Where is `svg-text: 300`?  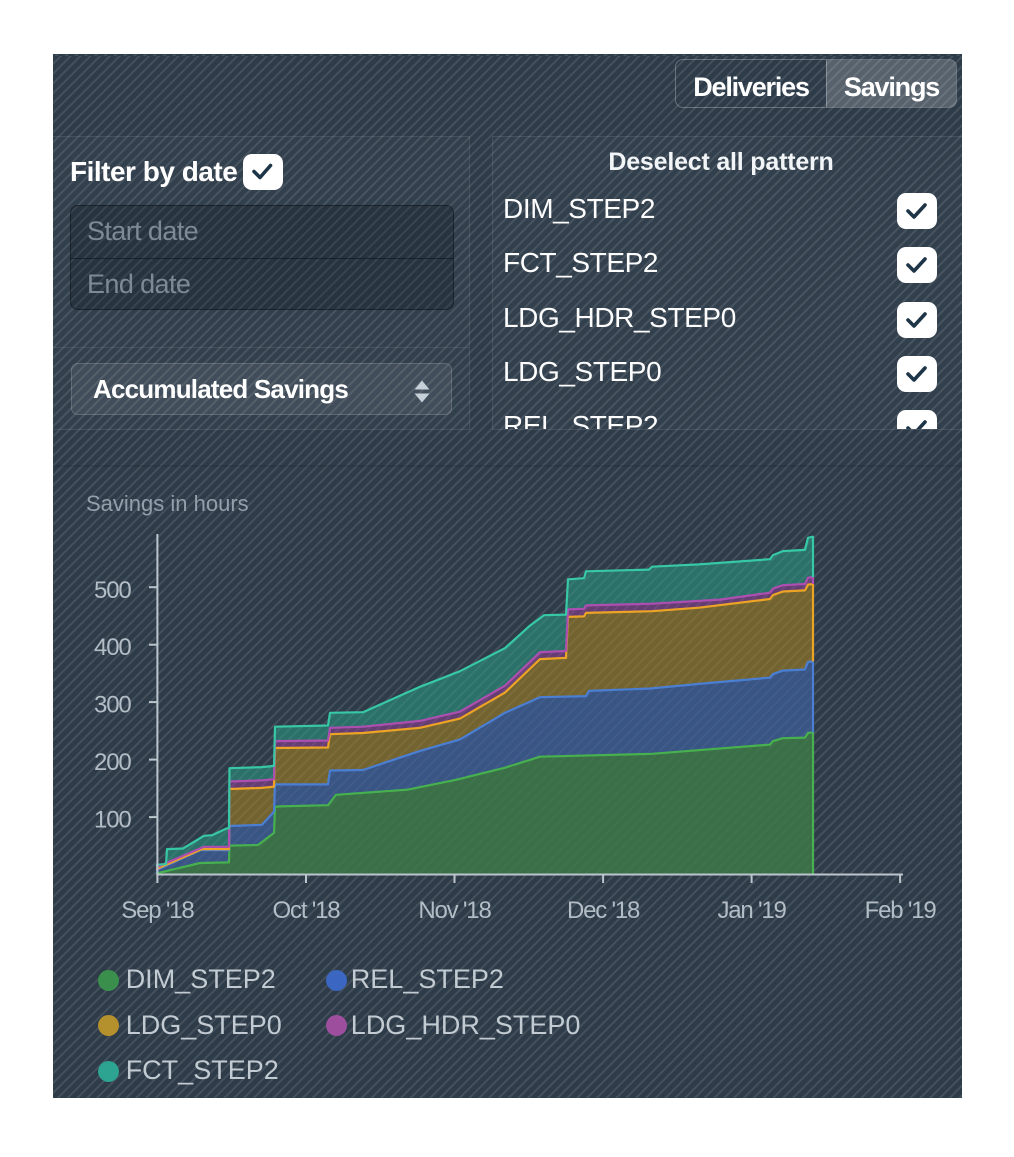 svg-text: 300 is located at coordinates (112, 705).